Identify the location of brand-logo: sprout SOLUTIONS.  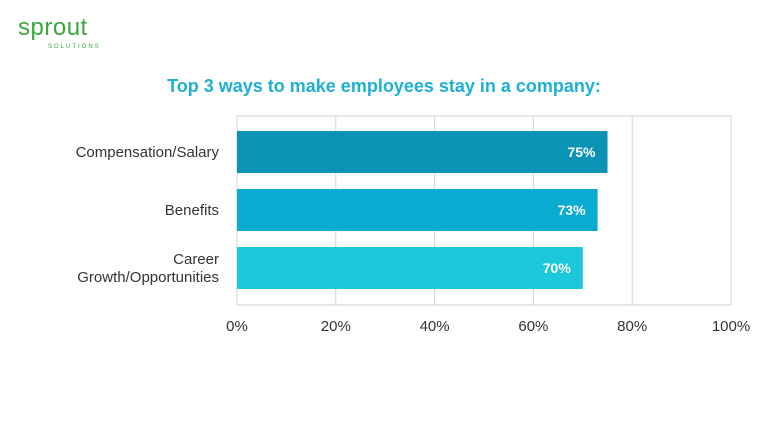
(68, 34).